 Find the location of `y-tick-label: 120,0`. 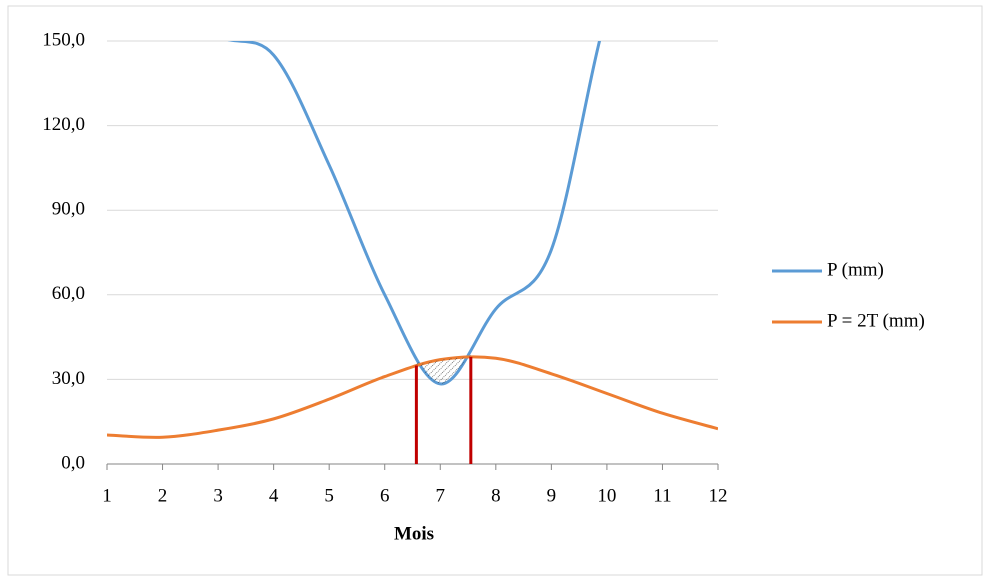

y-tick-label: 120,0 is located at coordinates (63, 124).